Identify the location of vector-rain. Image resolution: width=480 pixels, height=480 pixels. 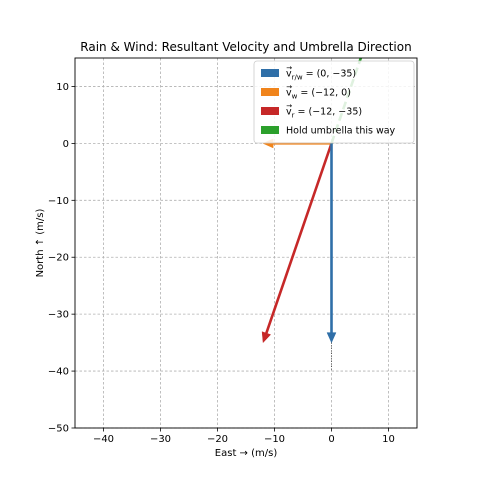
(297, 243).